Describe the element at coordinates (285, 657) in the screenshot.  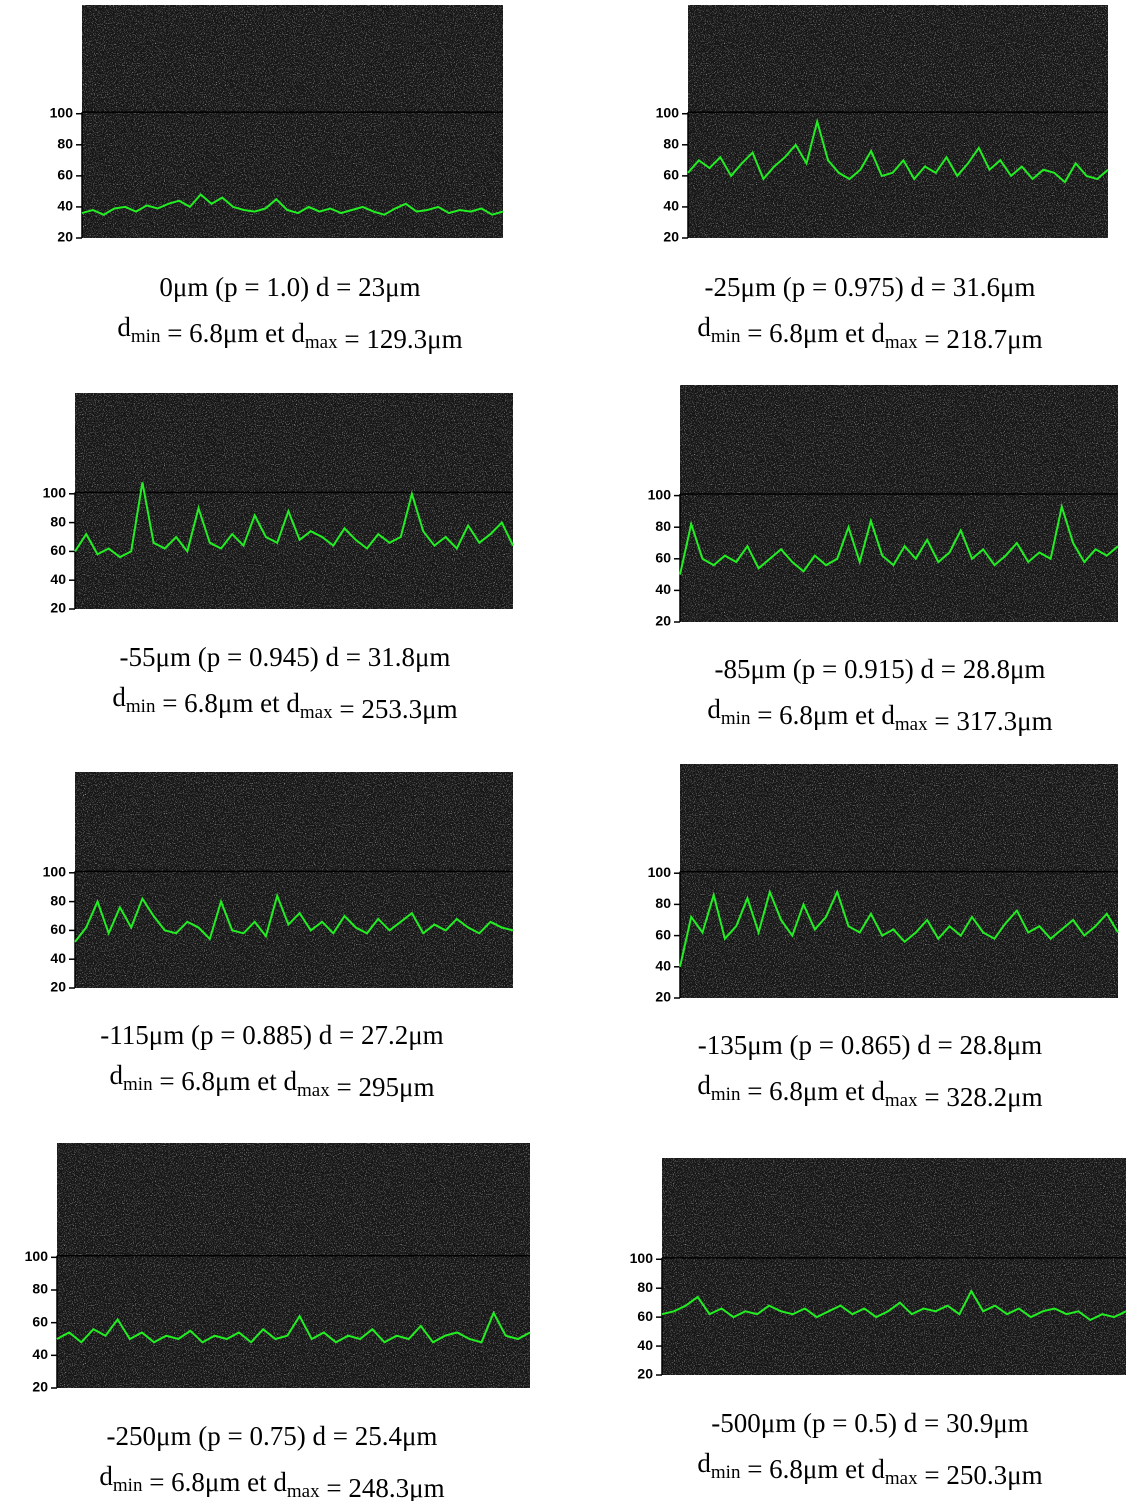
I see `caption-line: -55μm (p = 0.945) d = 31.8μm` at that location.